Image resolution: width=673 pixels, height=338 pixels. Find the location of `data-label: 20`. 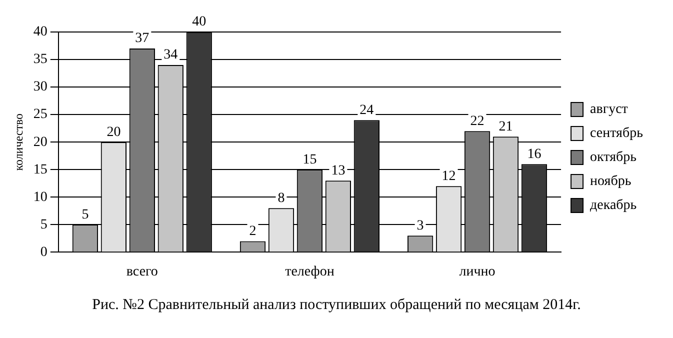

data-label: 20 is located at coordinates (113, 132).